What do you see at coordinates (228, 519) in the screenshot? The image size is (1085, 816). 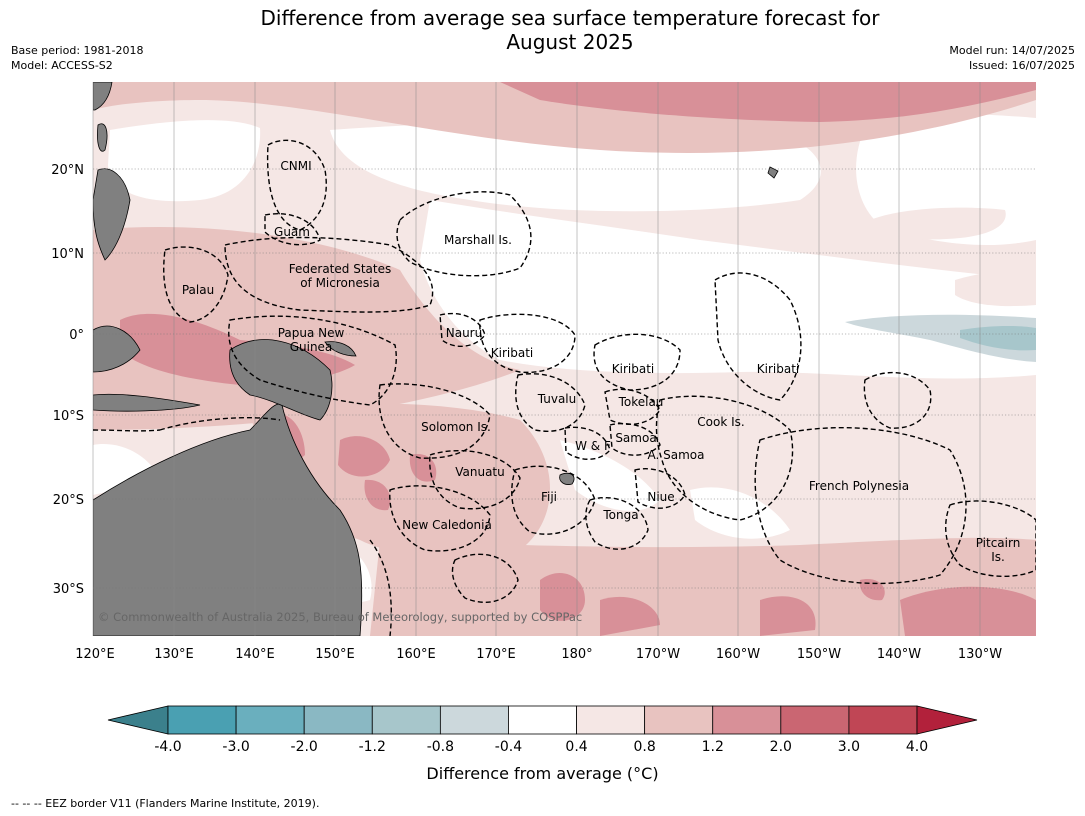 I see `land-australia` at bounding box center [228, 519].